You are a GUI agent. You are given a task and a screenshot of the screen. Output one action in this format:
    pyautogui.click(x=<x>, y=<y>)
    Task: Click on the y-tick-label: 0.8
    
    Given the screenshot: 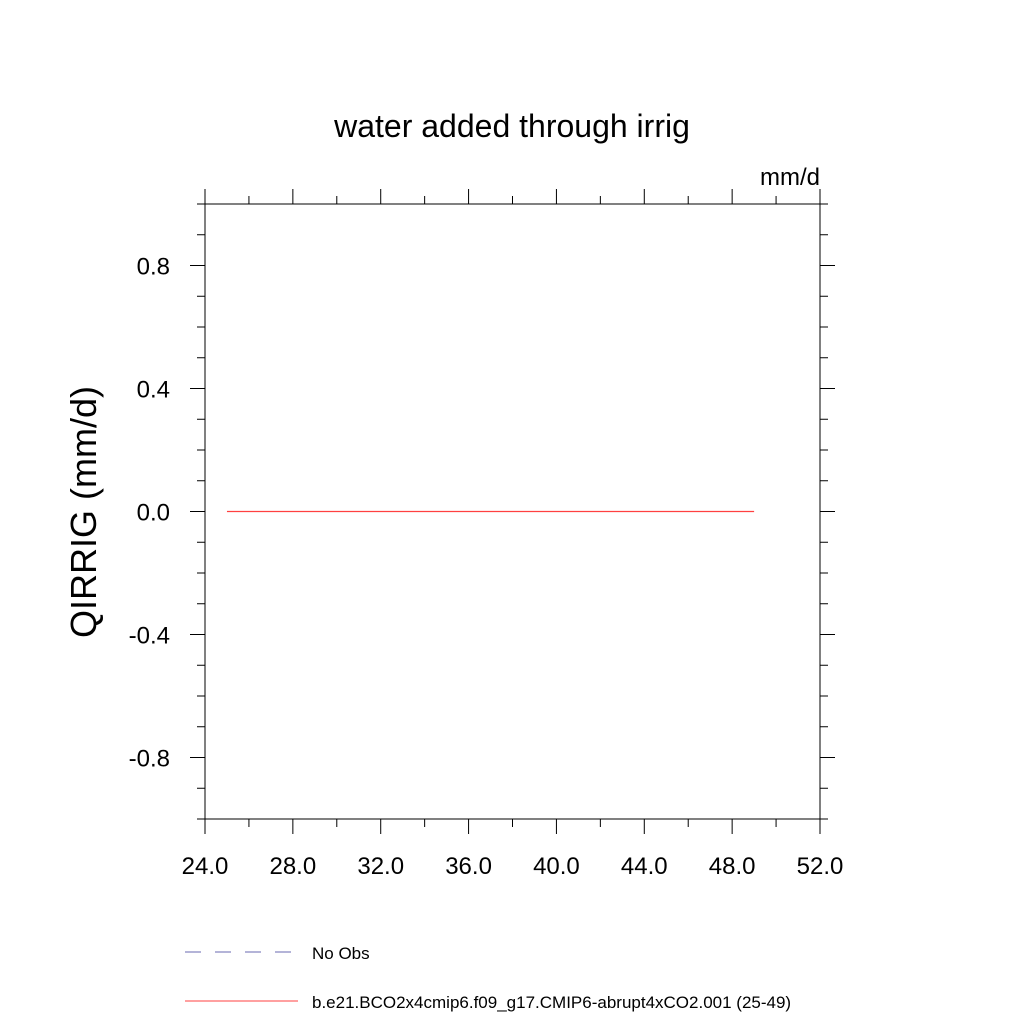 What is the action you would take?
    pyautogui.click(x=153, y=267)
    